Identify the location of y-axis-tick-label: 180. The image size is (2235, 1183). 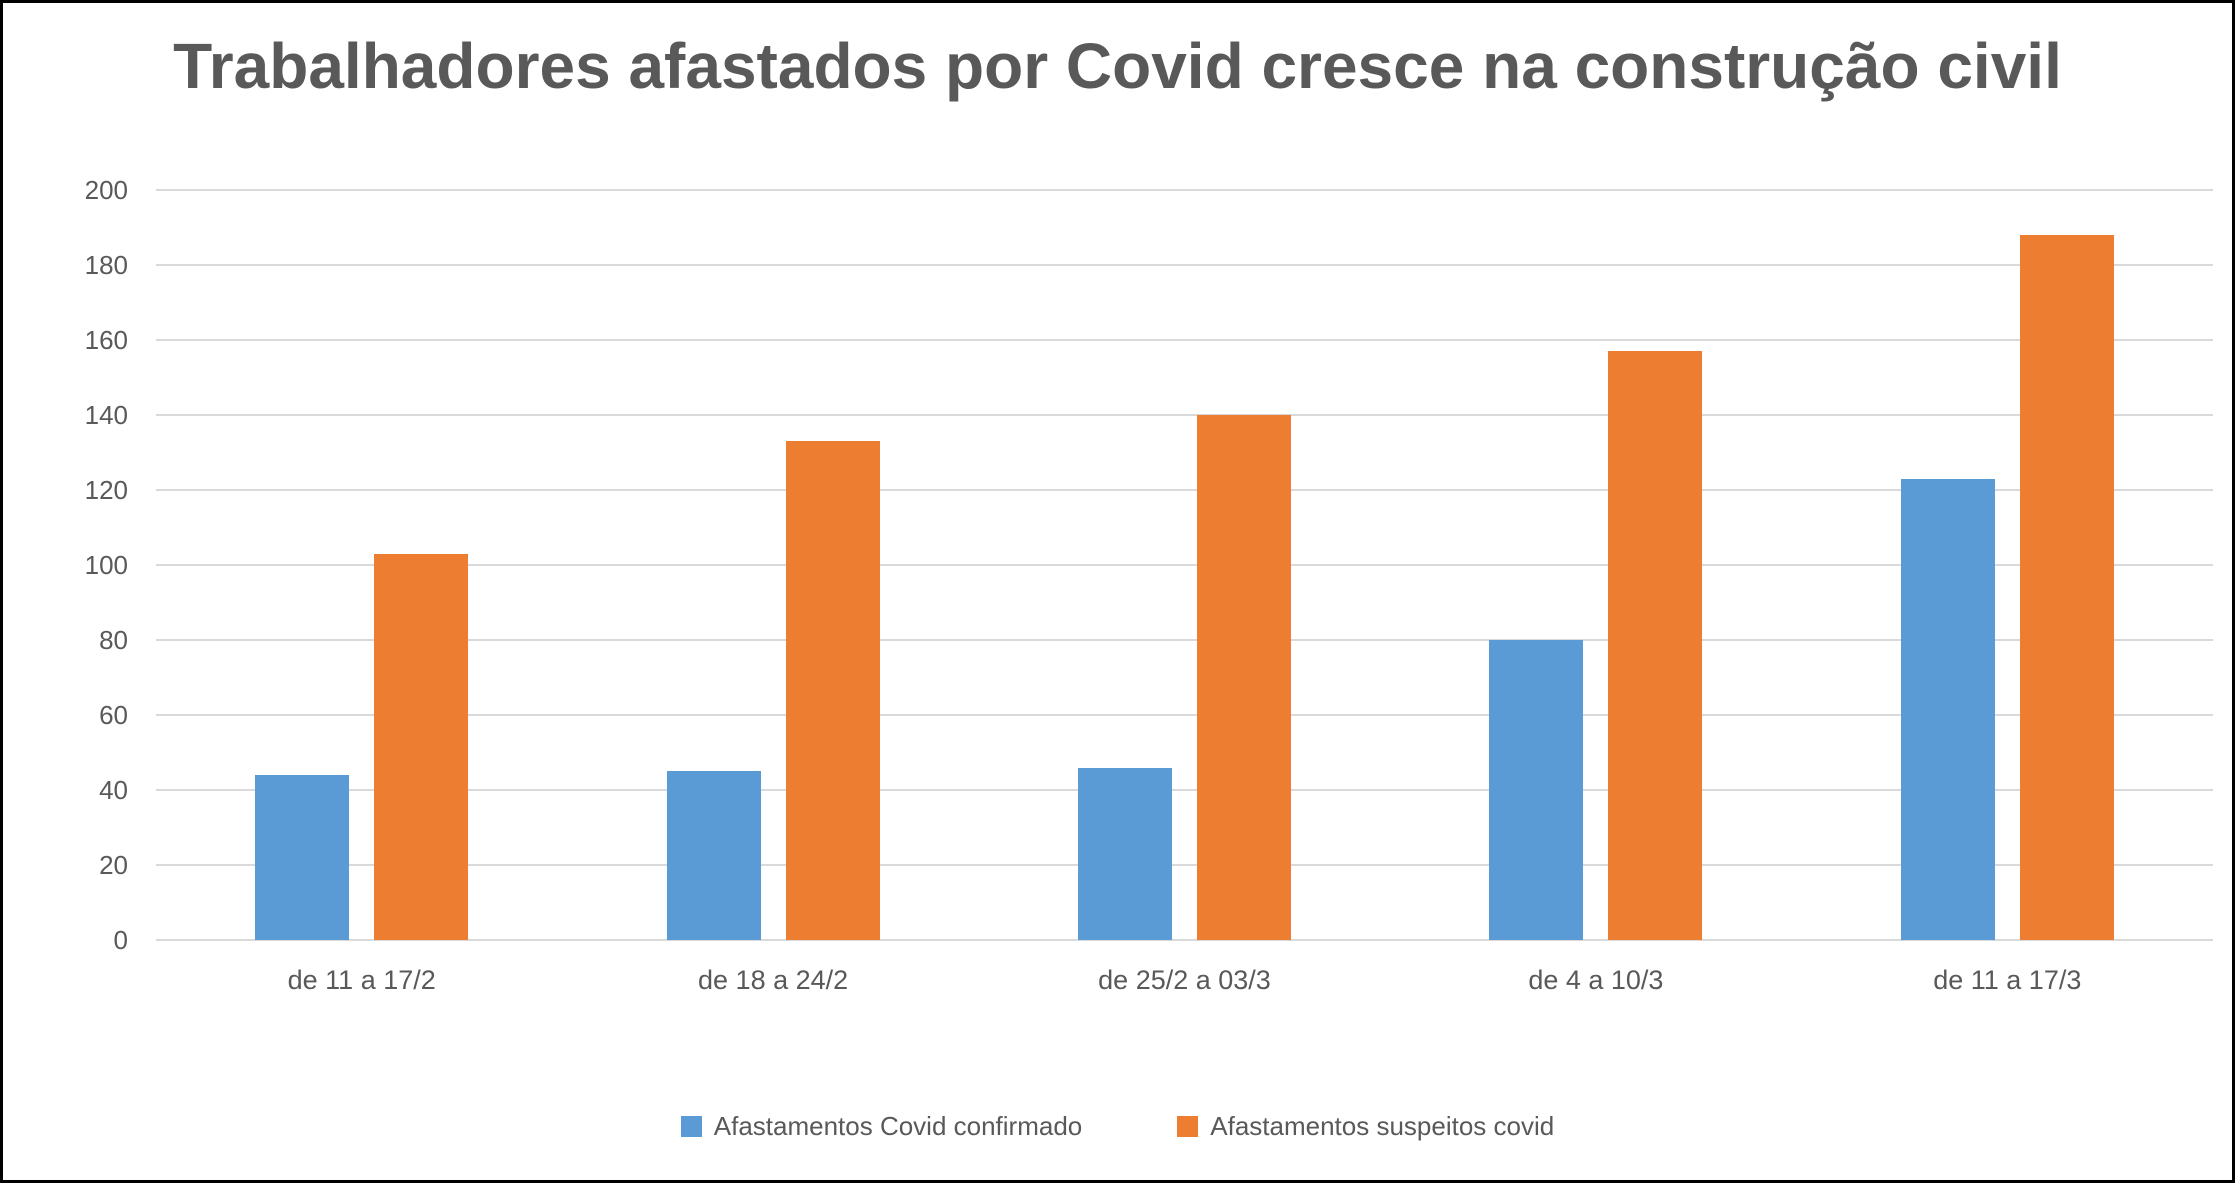
(106, 265).